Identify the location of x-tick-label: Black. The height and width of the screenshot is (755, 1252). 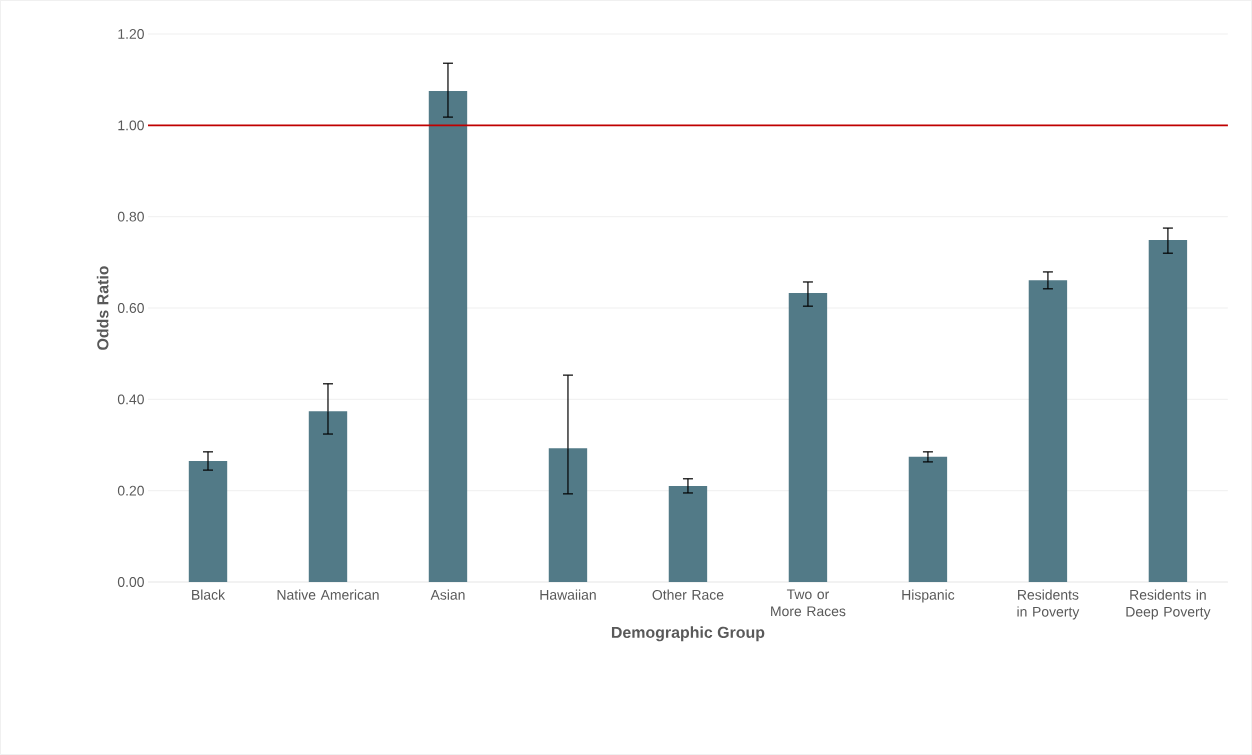
(209, 594).